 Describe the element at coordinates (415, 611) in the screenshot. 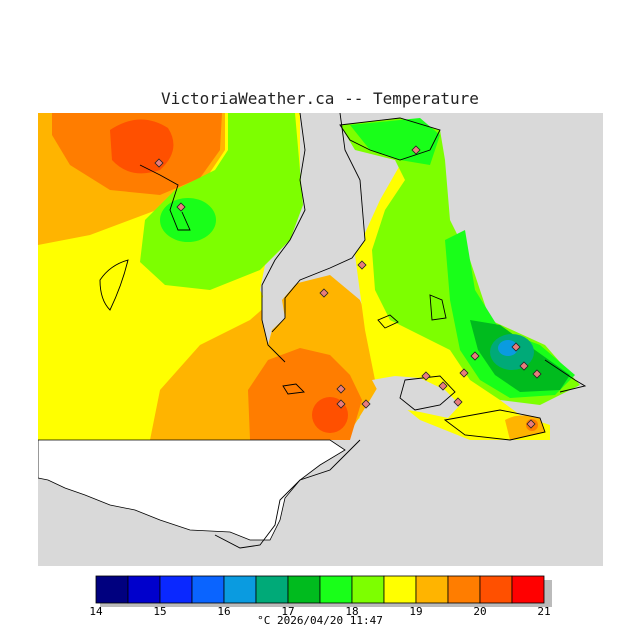

I see `legend-tick-label: 19` at that location.